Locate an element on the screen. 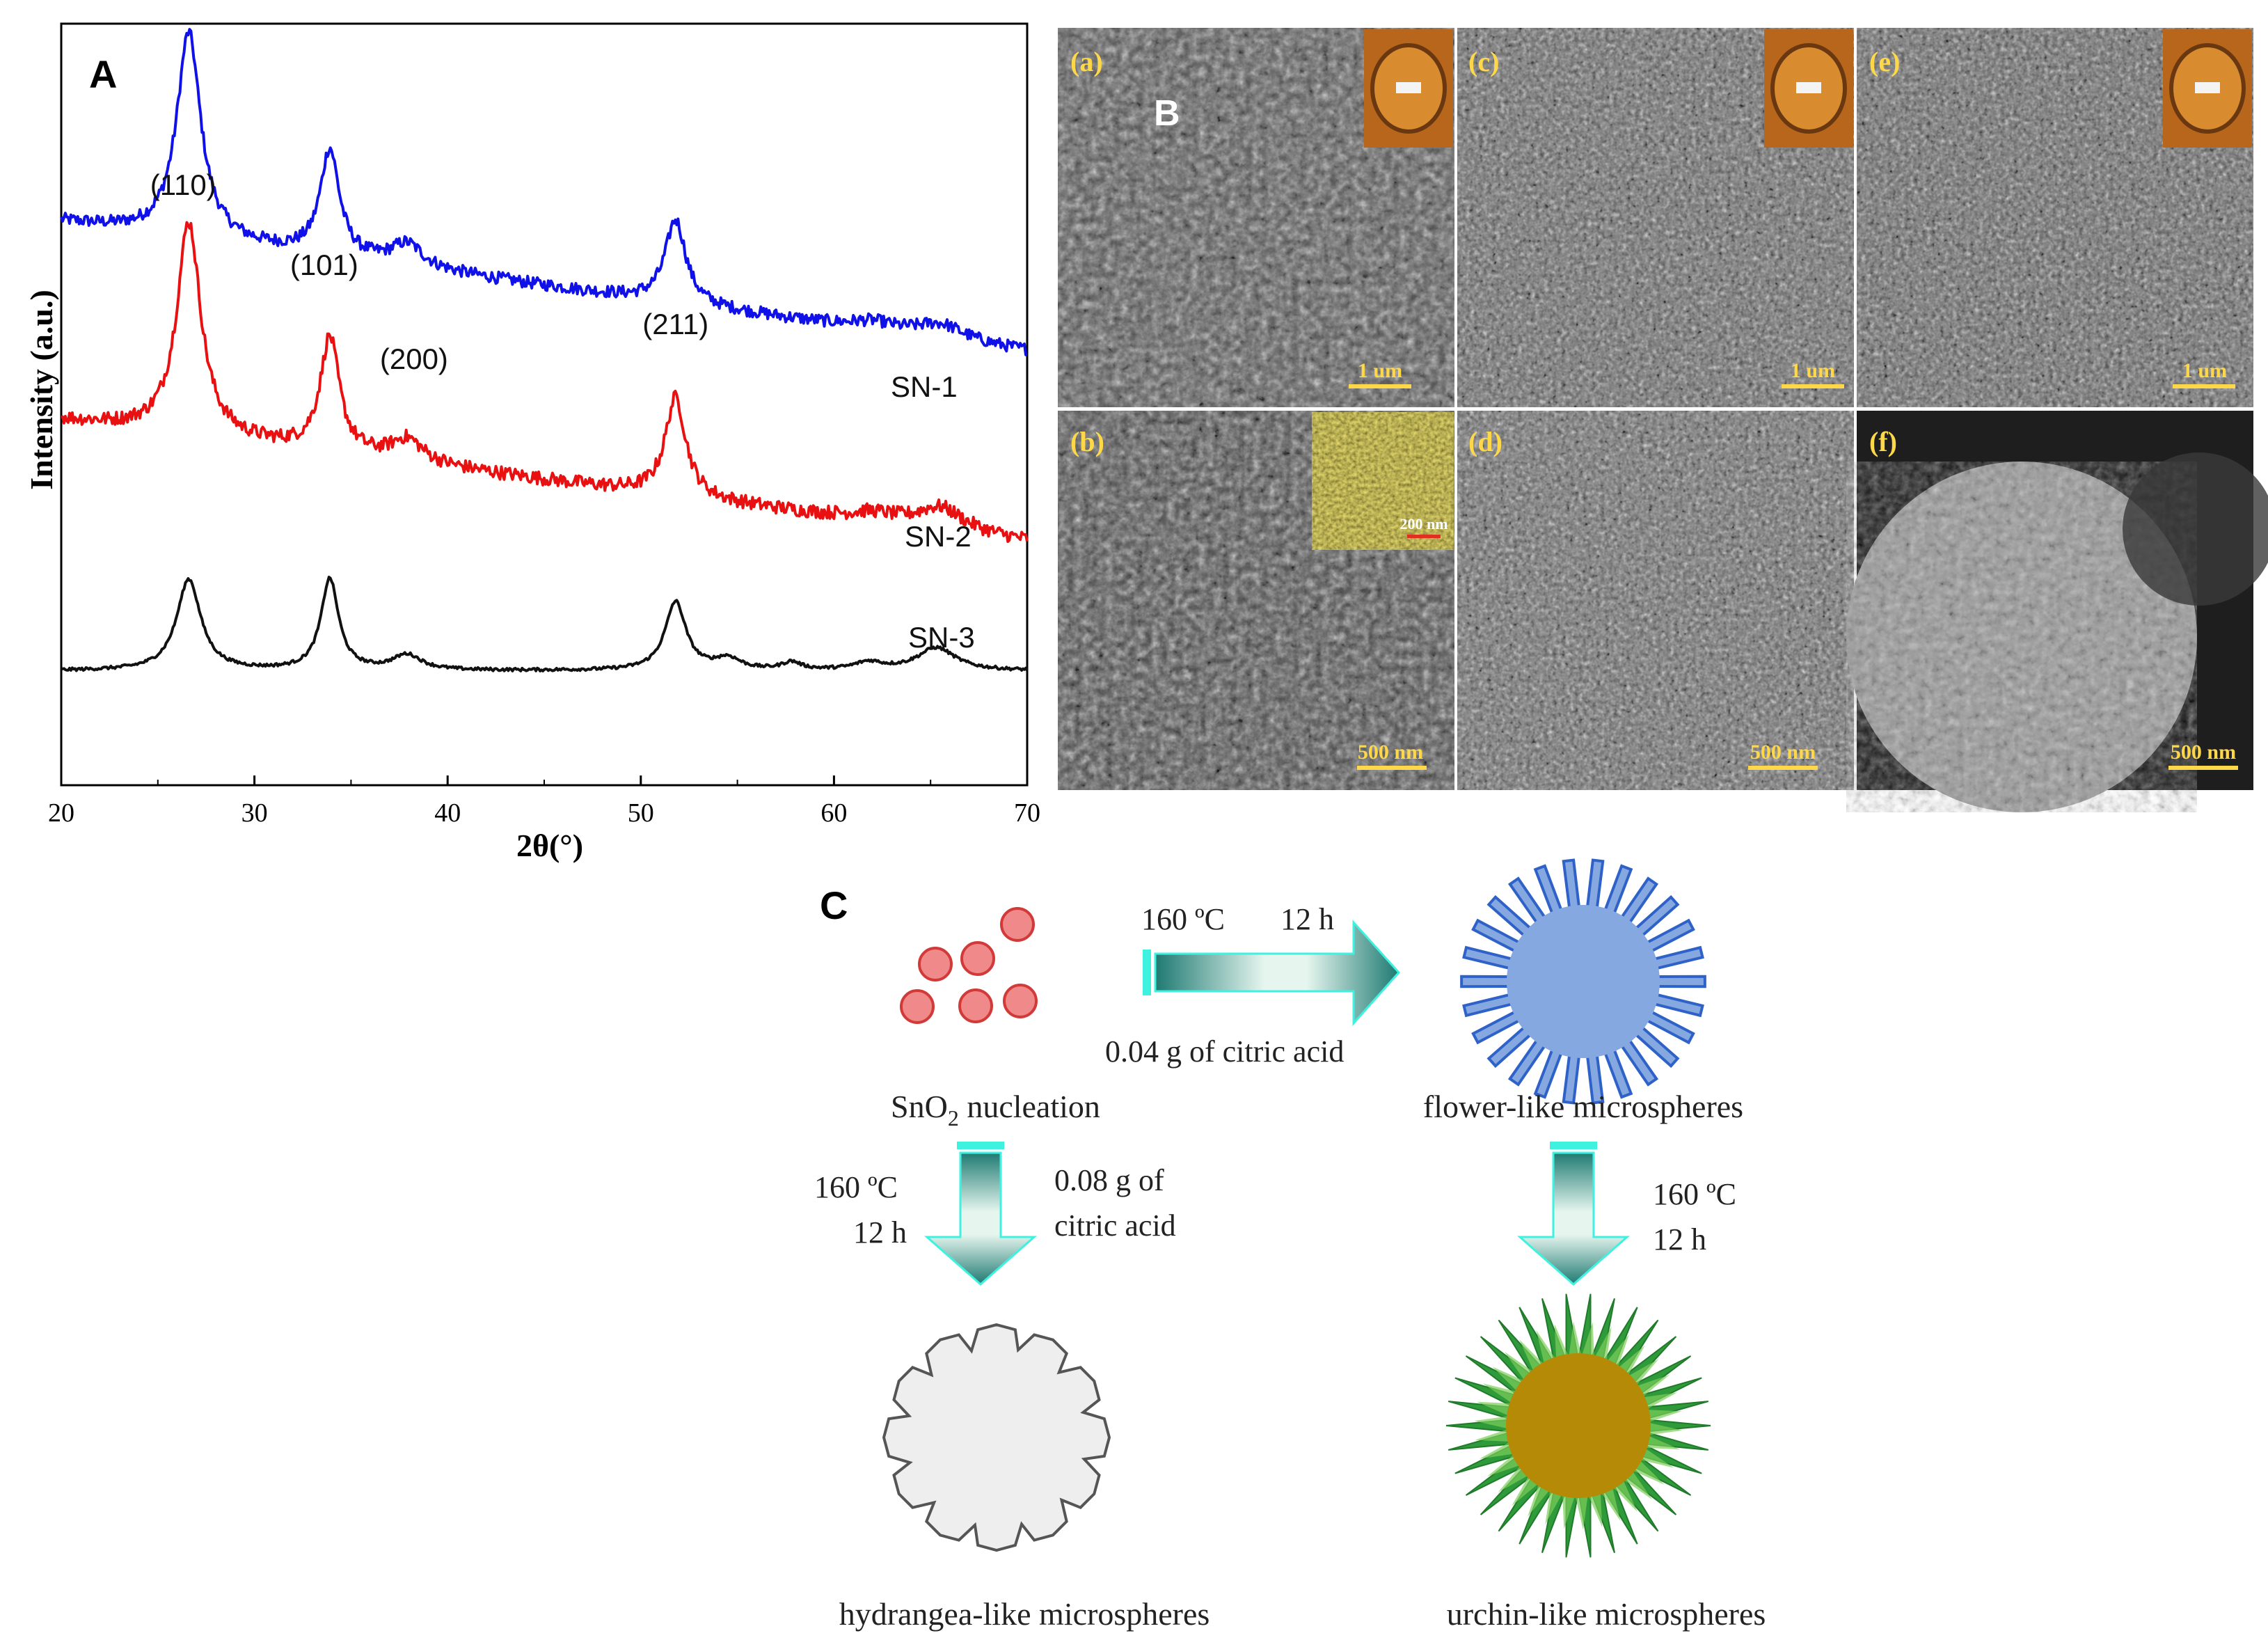 Image resolution: width=2268 pixels, height=1647 pixels. sem-panel-e: (e) 1 um is located at coordinates (2055, 217).